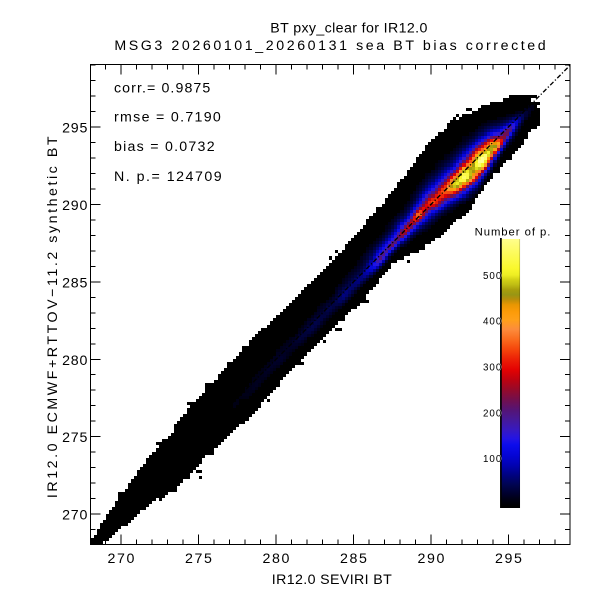 This screenshot has width=600, height=605. I want to click on svg-text: 400, so click(492, 322).